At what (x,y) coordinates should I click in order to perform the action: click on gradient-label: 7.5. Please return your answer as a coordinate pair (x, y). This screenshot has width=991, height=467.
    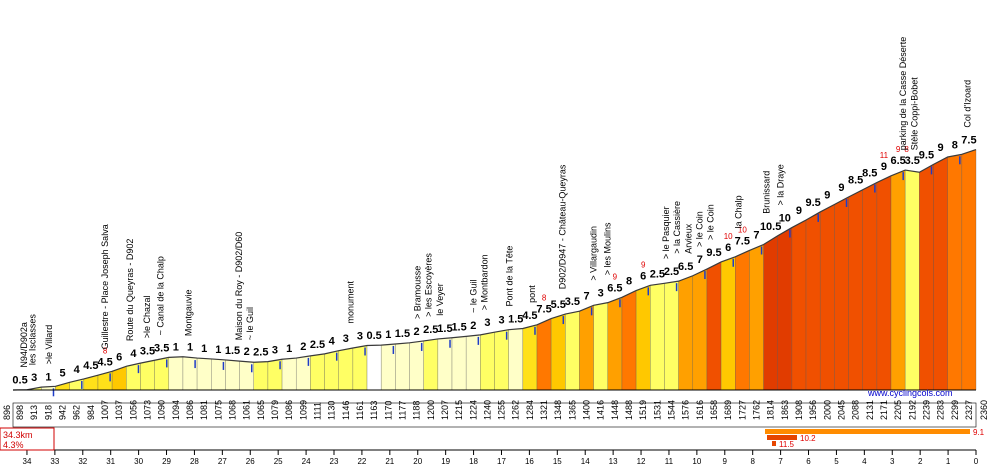
    Looking at the image, I should click on (742, 241).